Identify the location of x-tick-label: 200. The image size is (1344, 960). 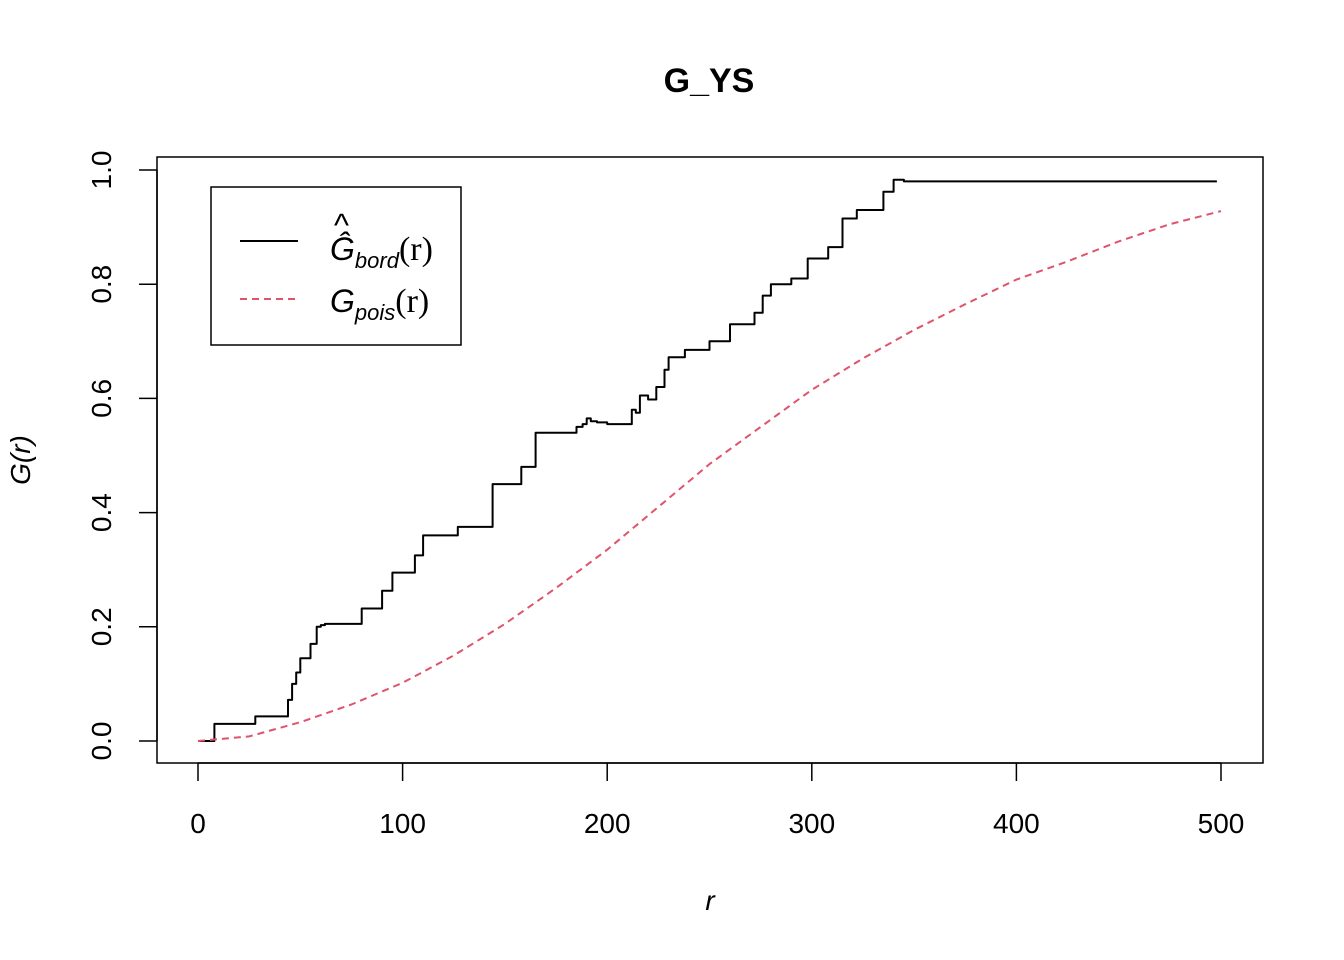
(607, 823).